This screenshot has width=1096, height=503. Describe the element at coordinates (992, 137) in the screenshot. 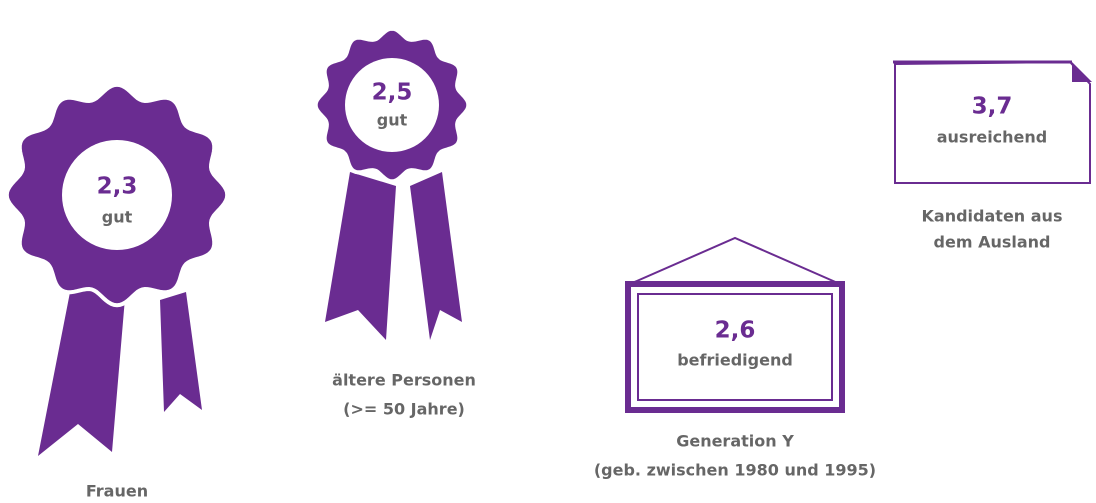

I see `grade: ausreichend` at that location.